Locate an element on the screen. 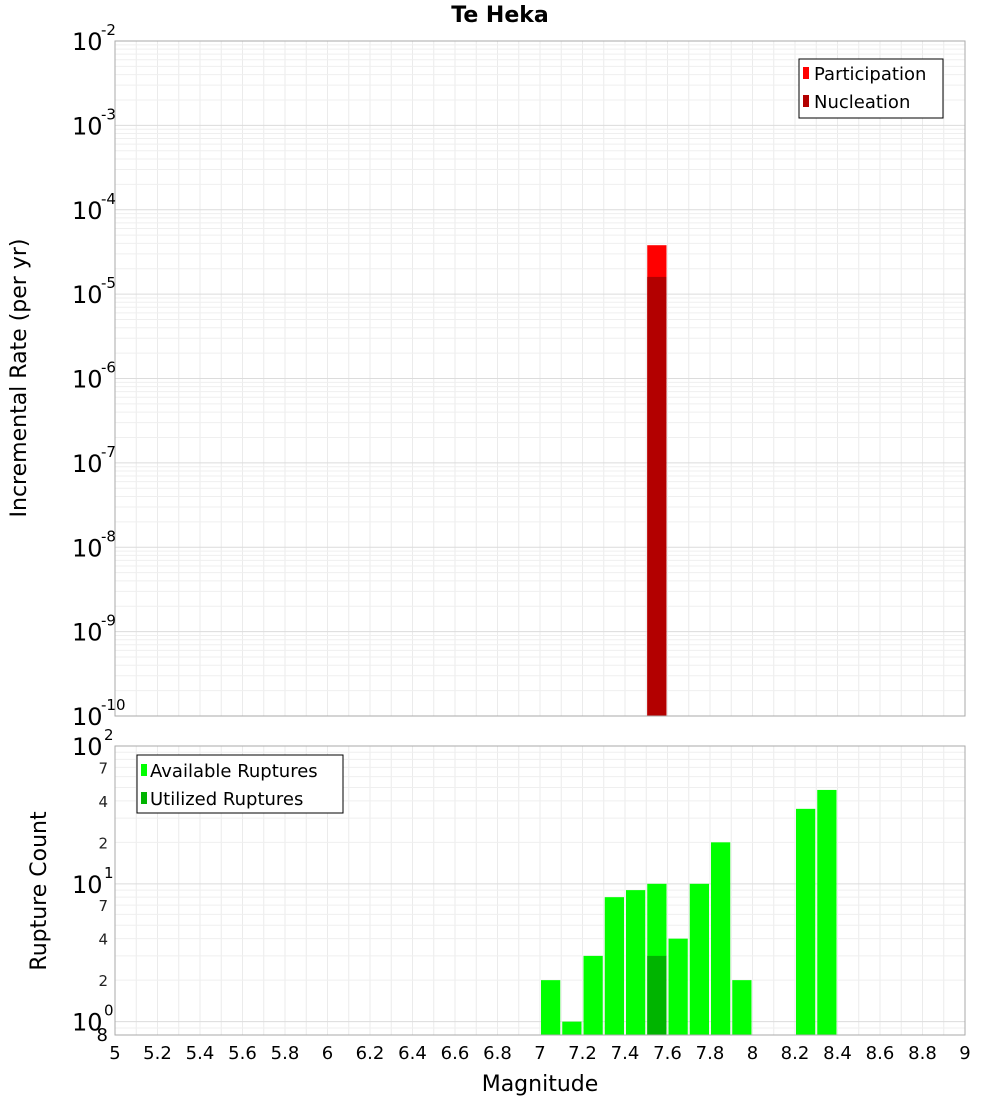 This screenshot has width=1000, height=1100. legend-label-utilized: Utilized Ruptures is located at coordinates (226, 799).